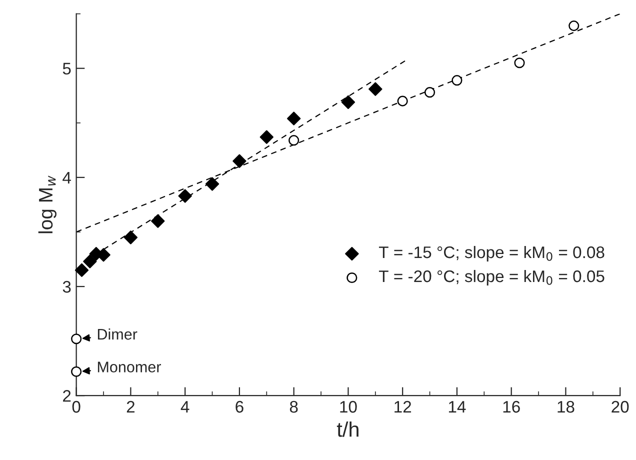 Image resolution: width=636 pixels, height=460 pixels. What do you see at coordinates (348, 406) in the screenshot?
I see `x-tick-label: 10` at bounding box center [348, 406].